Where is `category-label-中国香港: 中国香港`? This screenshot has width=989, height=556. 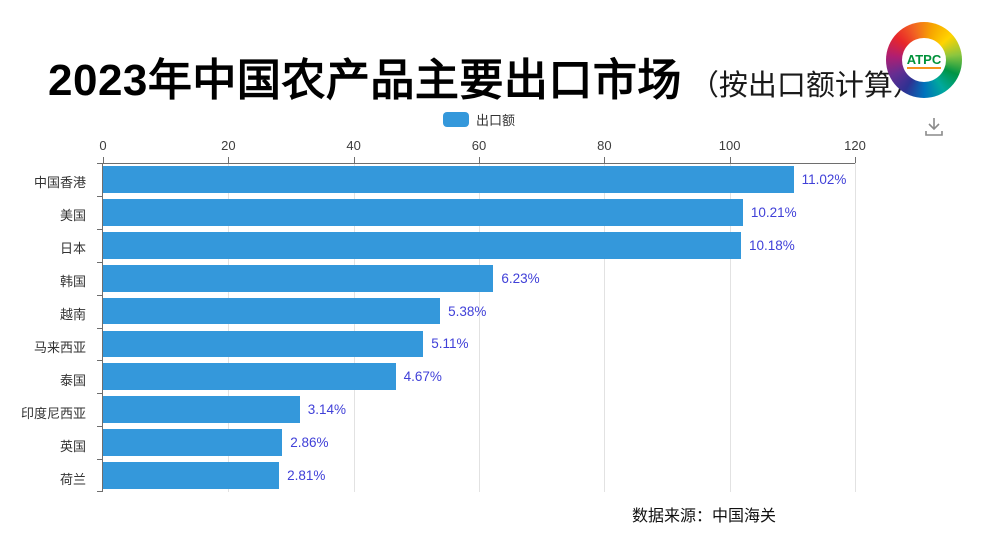
category-label-中国香港: 中国香港 is located at coordinates (59, 183).